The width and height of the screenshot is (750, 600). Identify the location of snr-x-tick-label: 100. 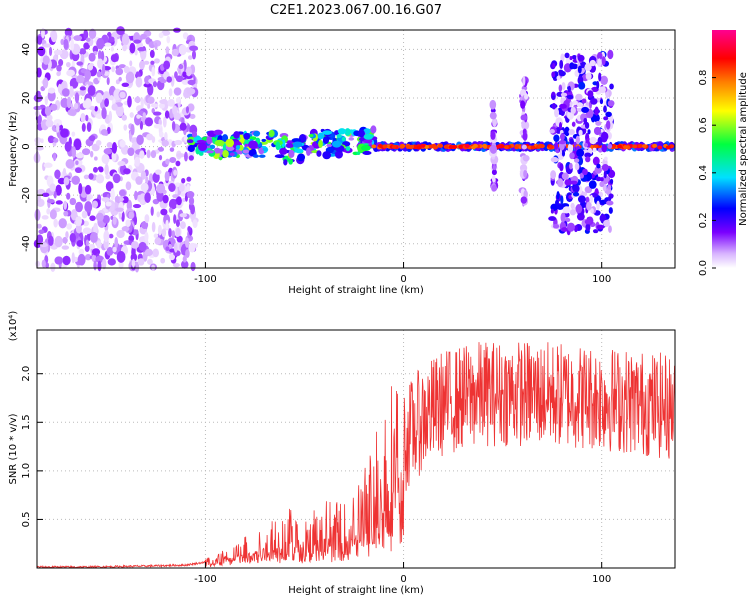
(601, 579).